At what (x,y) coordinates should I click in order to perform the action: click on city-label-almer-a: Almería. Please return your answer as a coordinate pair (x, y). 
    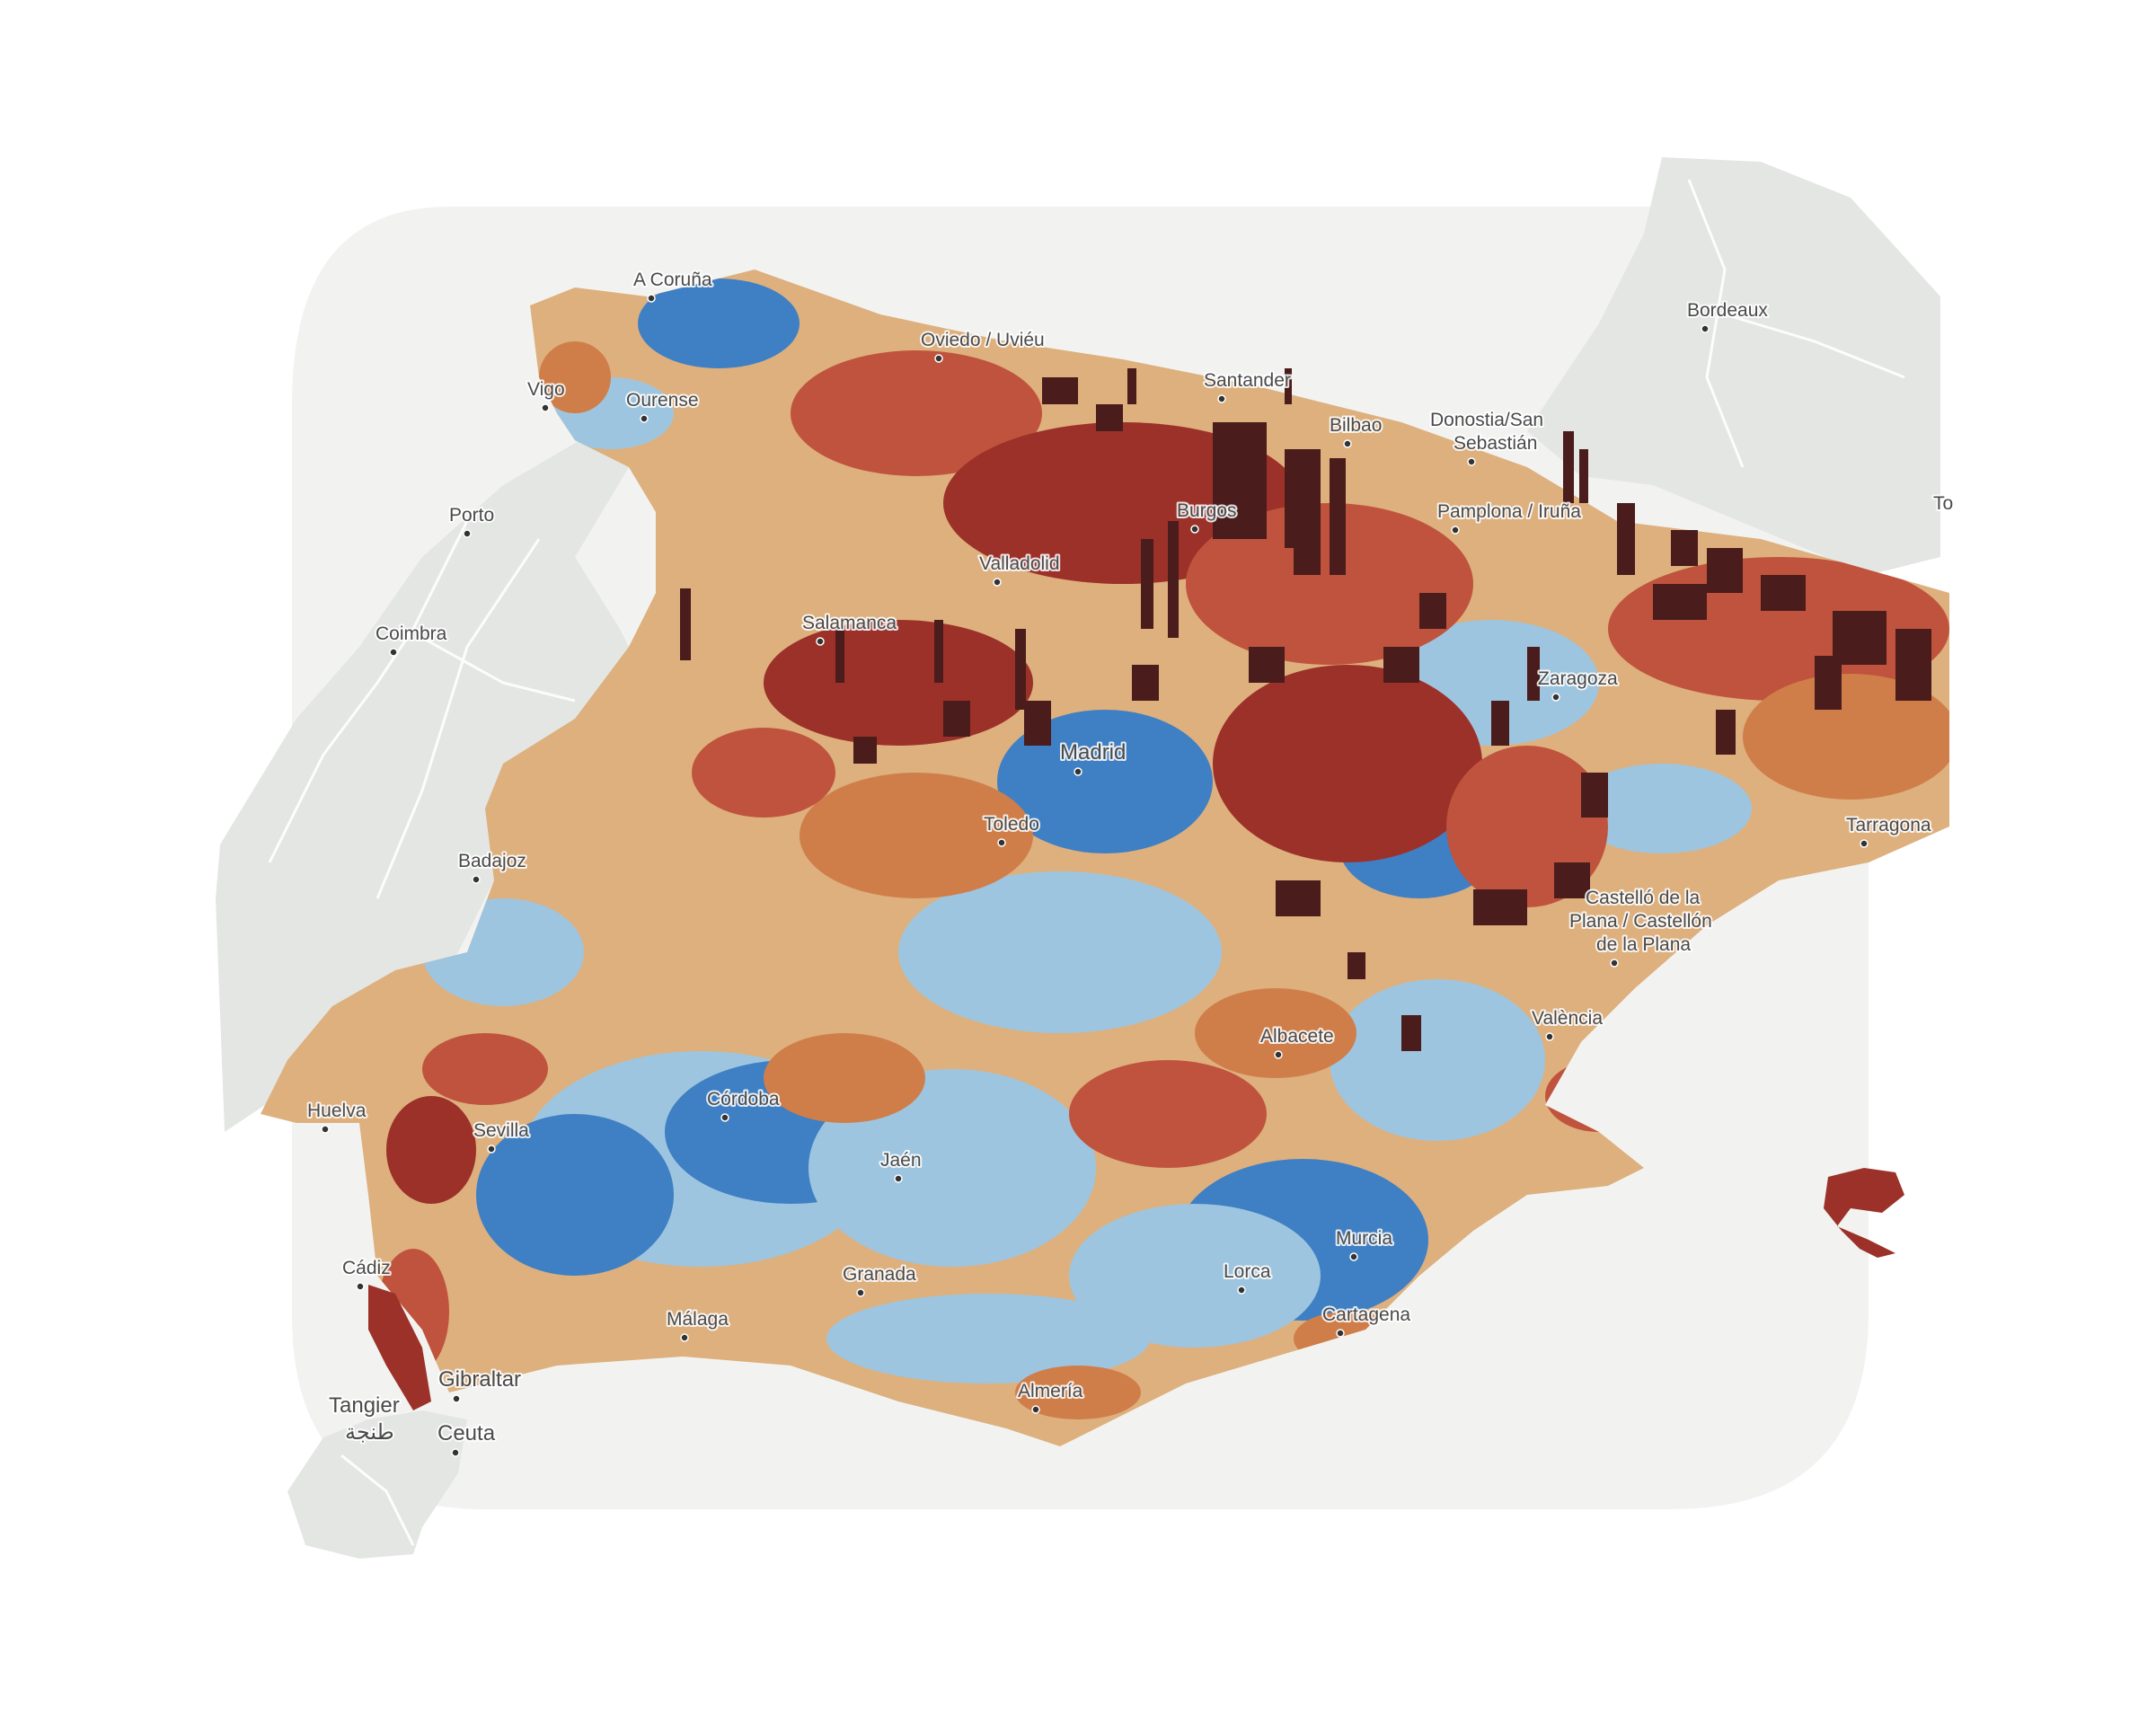
    Looking at the image, I should click on (1050, 1391).